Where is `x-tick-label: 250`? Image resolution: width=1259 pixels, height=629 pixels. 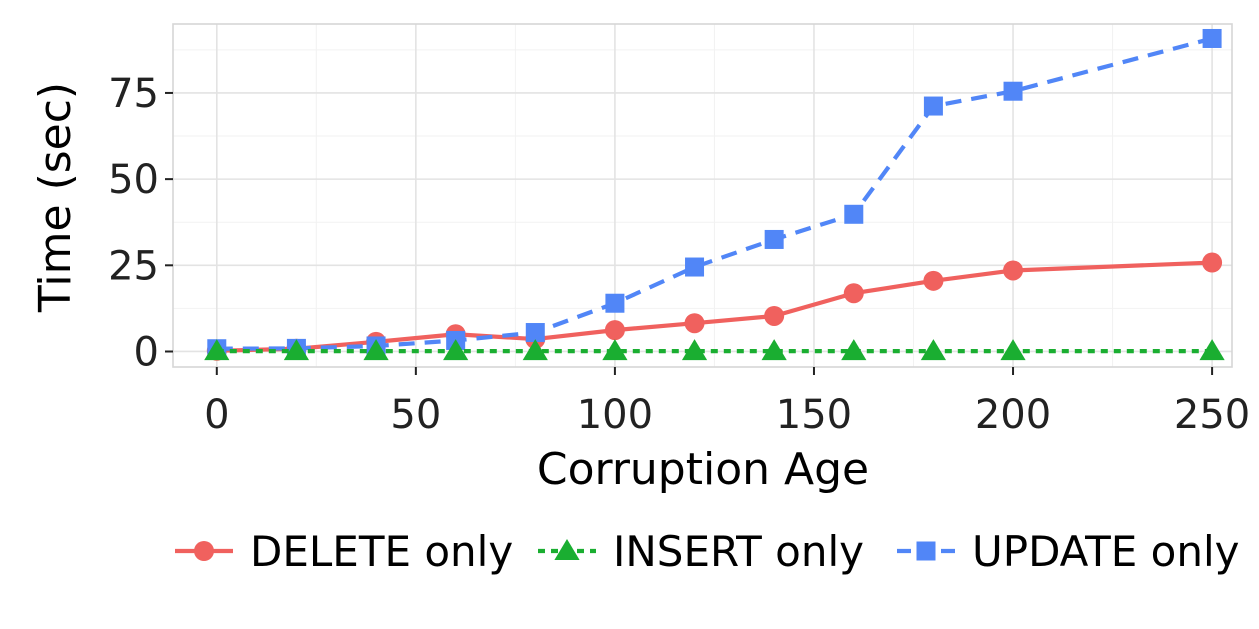
x-tick-label: 250 is located at coordinates (1212, 415).